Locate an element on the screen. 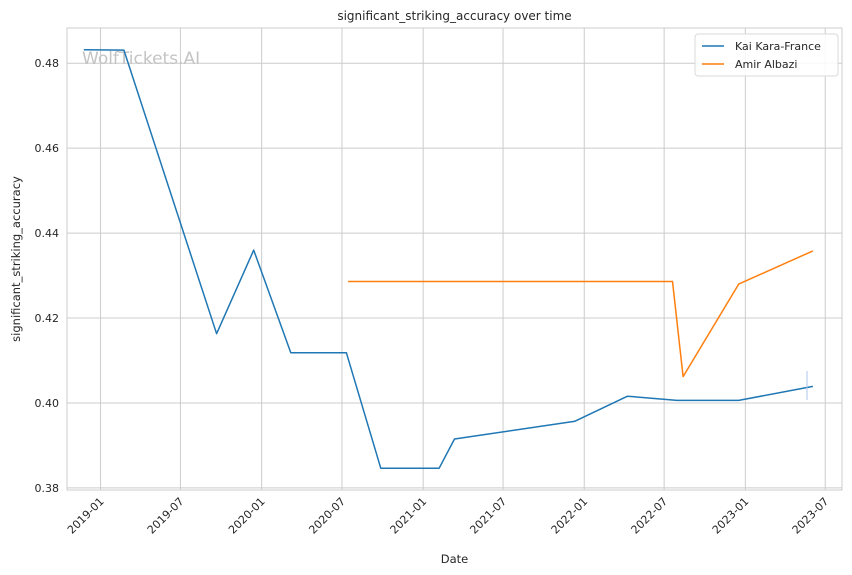  x-tick-label: 2021-07 is located at coordinates (488, 516).